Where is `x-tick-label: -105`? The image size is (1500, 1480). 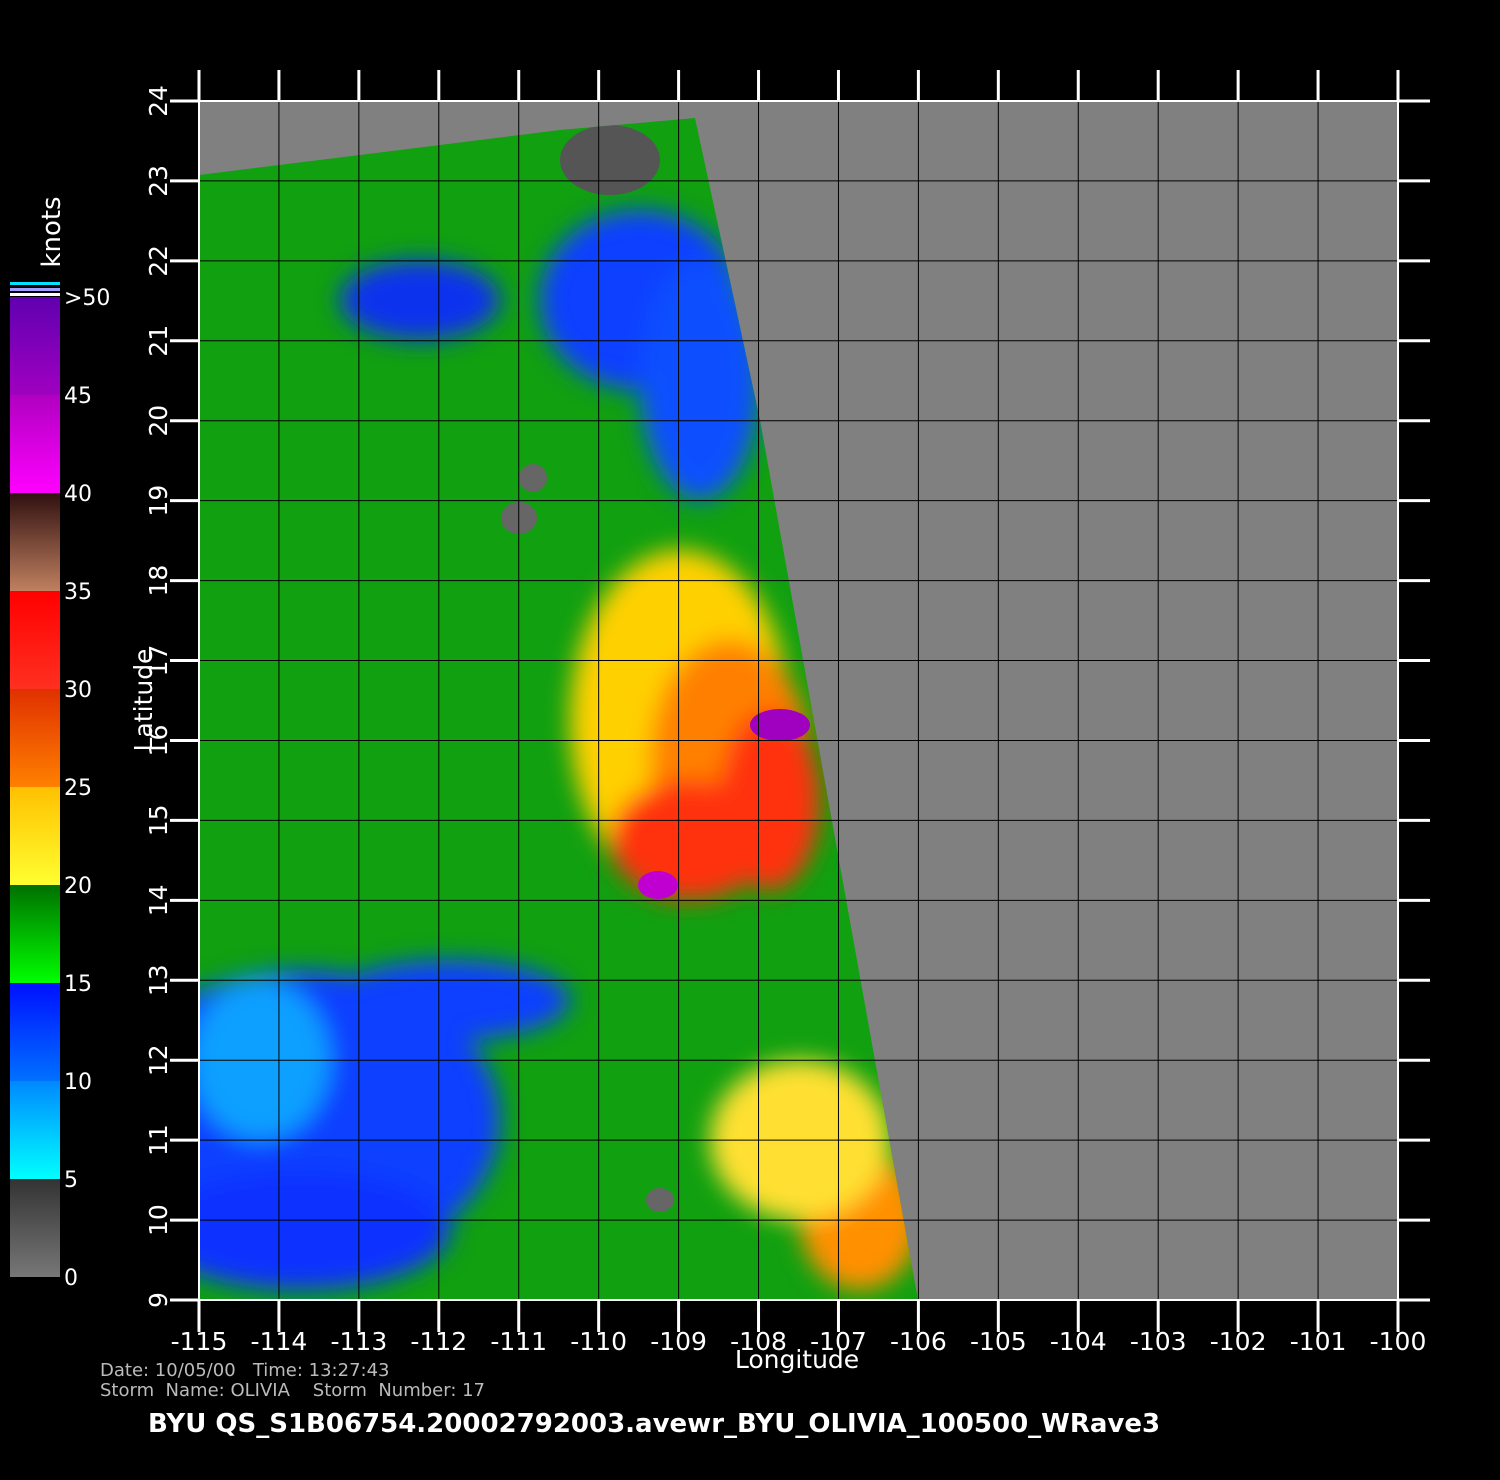
x-tick-label: -105 is located at coordinates (998, 1341).